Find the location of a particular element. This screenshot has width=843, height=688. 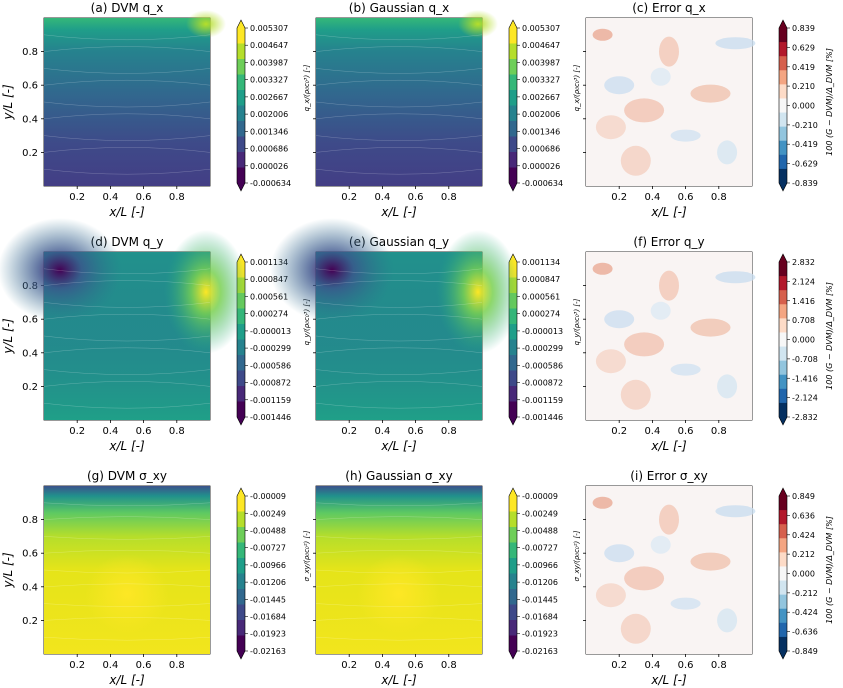

colorbar-tick-label: 0.000561 is located at coordinates (269, 296).